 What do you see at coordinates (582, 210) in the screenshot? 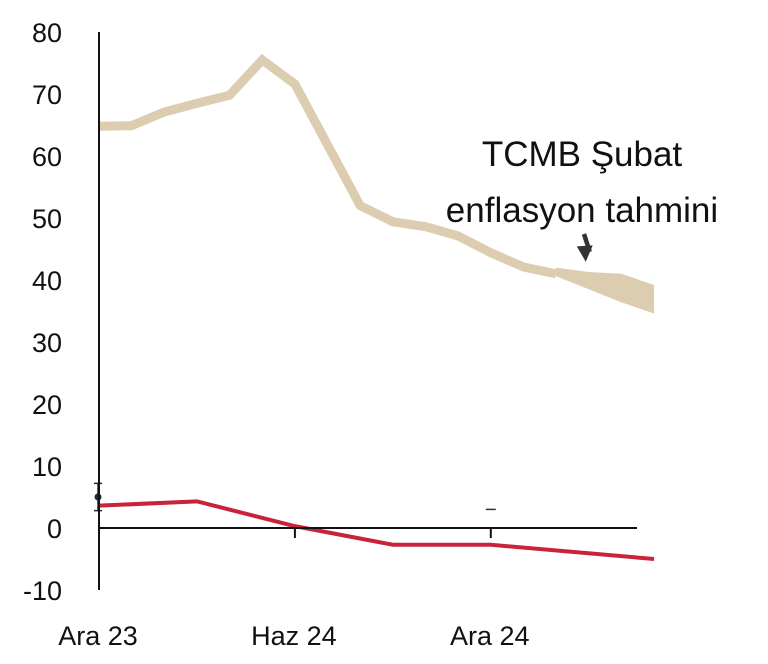
I see `annotation-line-2: enflasyon tahmini` at bounding box center [582, 210].